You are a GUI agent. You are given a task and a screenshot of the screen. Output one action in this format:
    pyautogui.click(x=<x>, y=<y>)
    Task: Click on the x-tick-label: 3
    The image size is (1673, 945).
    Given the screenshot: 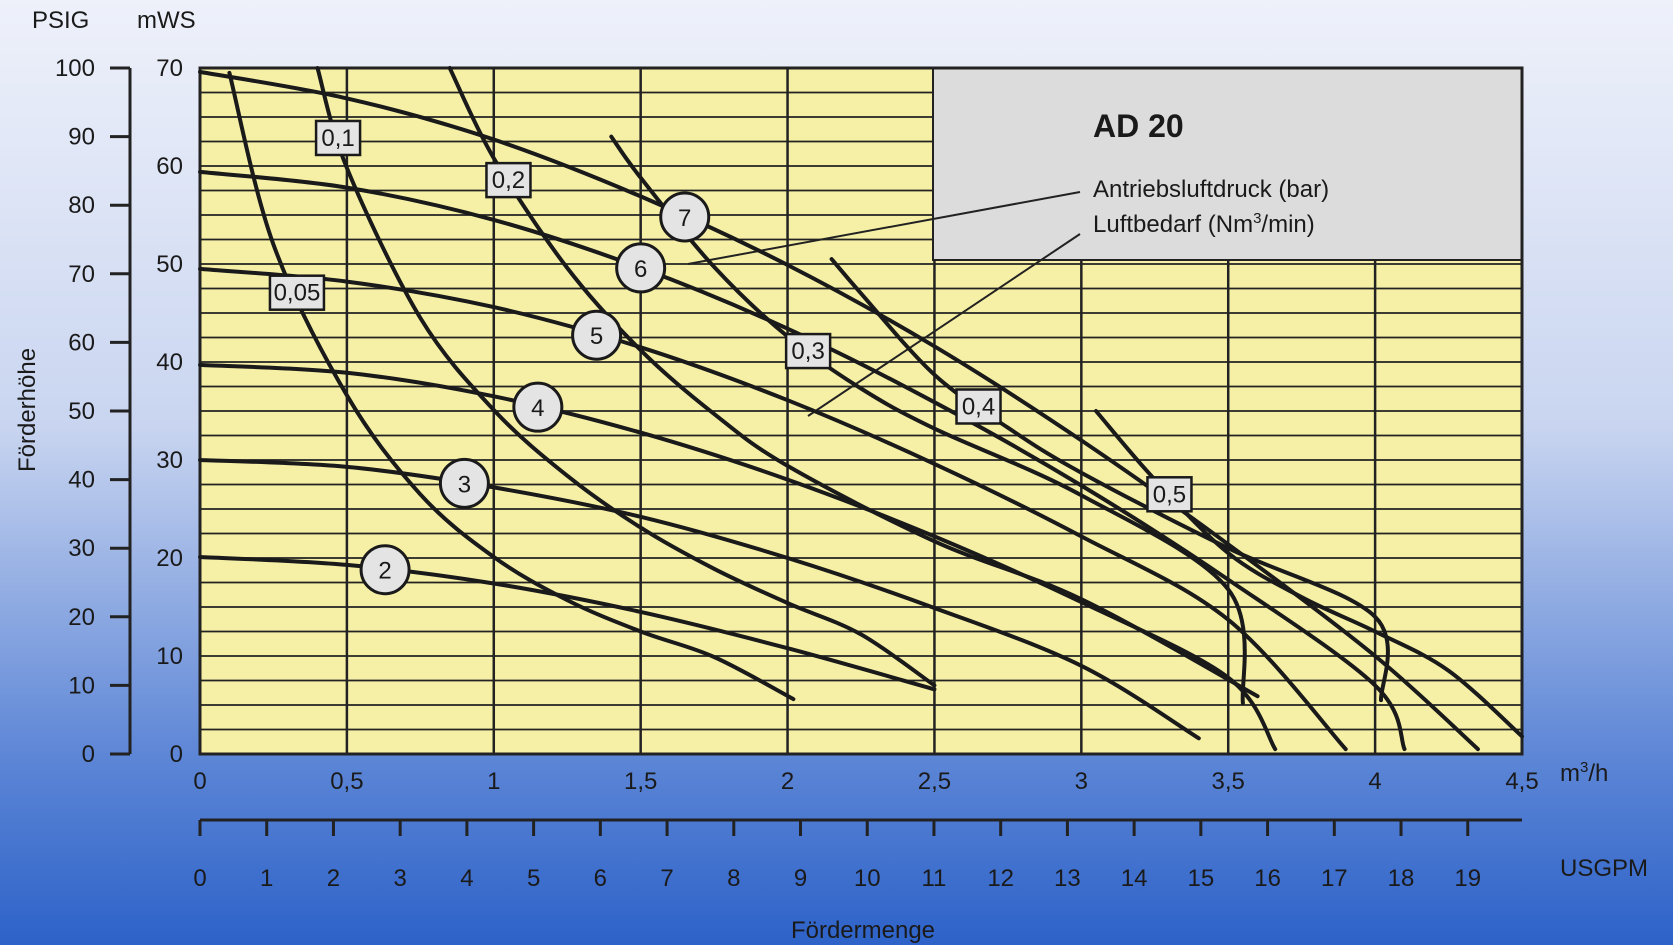 What is the action you would take?
    pyautogui.click(x=1081, y=781)
    